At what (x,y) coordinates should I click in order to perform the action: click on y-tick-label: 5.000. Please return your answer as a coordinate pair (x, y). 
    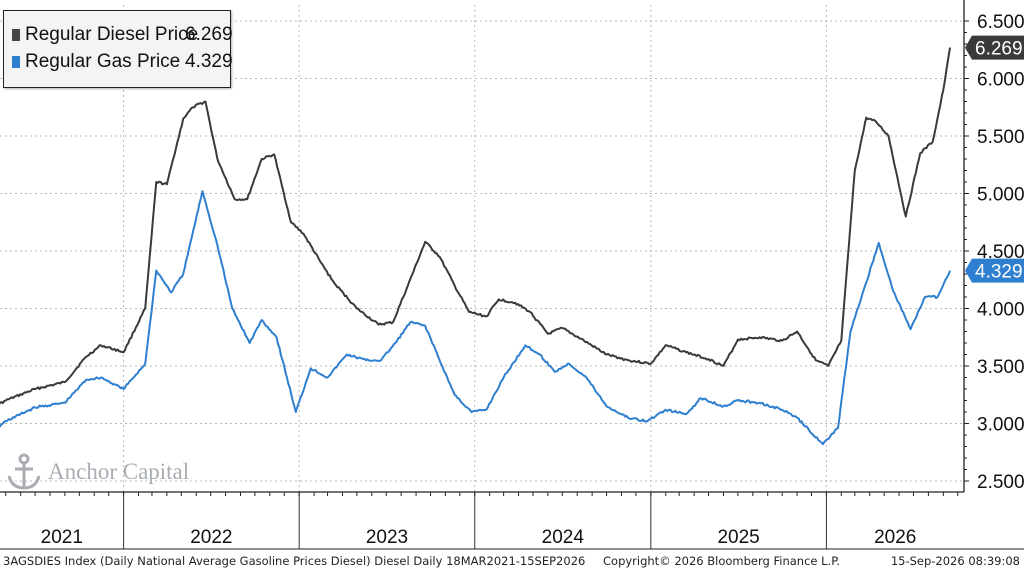
    Looking at the image, I should click on (1000, 195).